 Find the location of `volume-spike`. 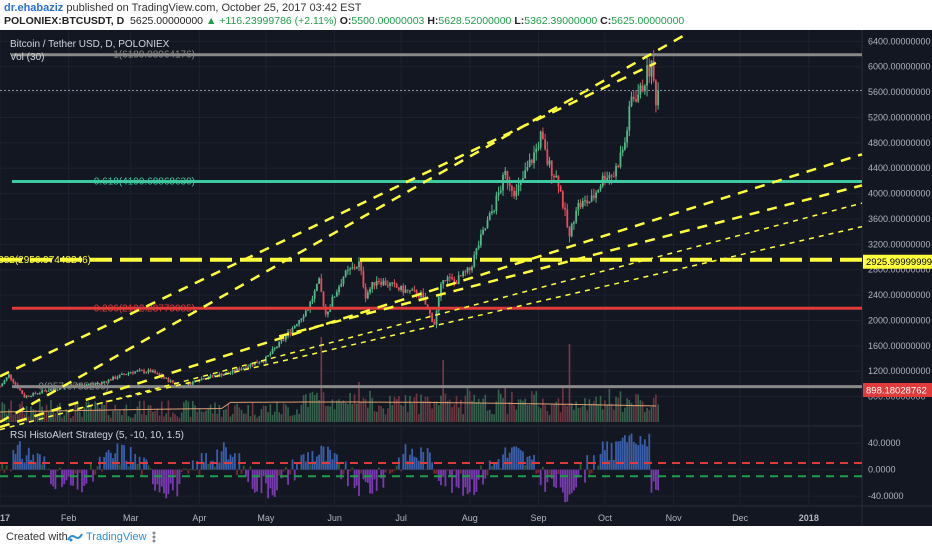

volume-spike is located at coordinates (321, 379).